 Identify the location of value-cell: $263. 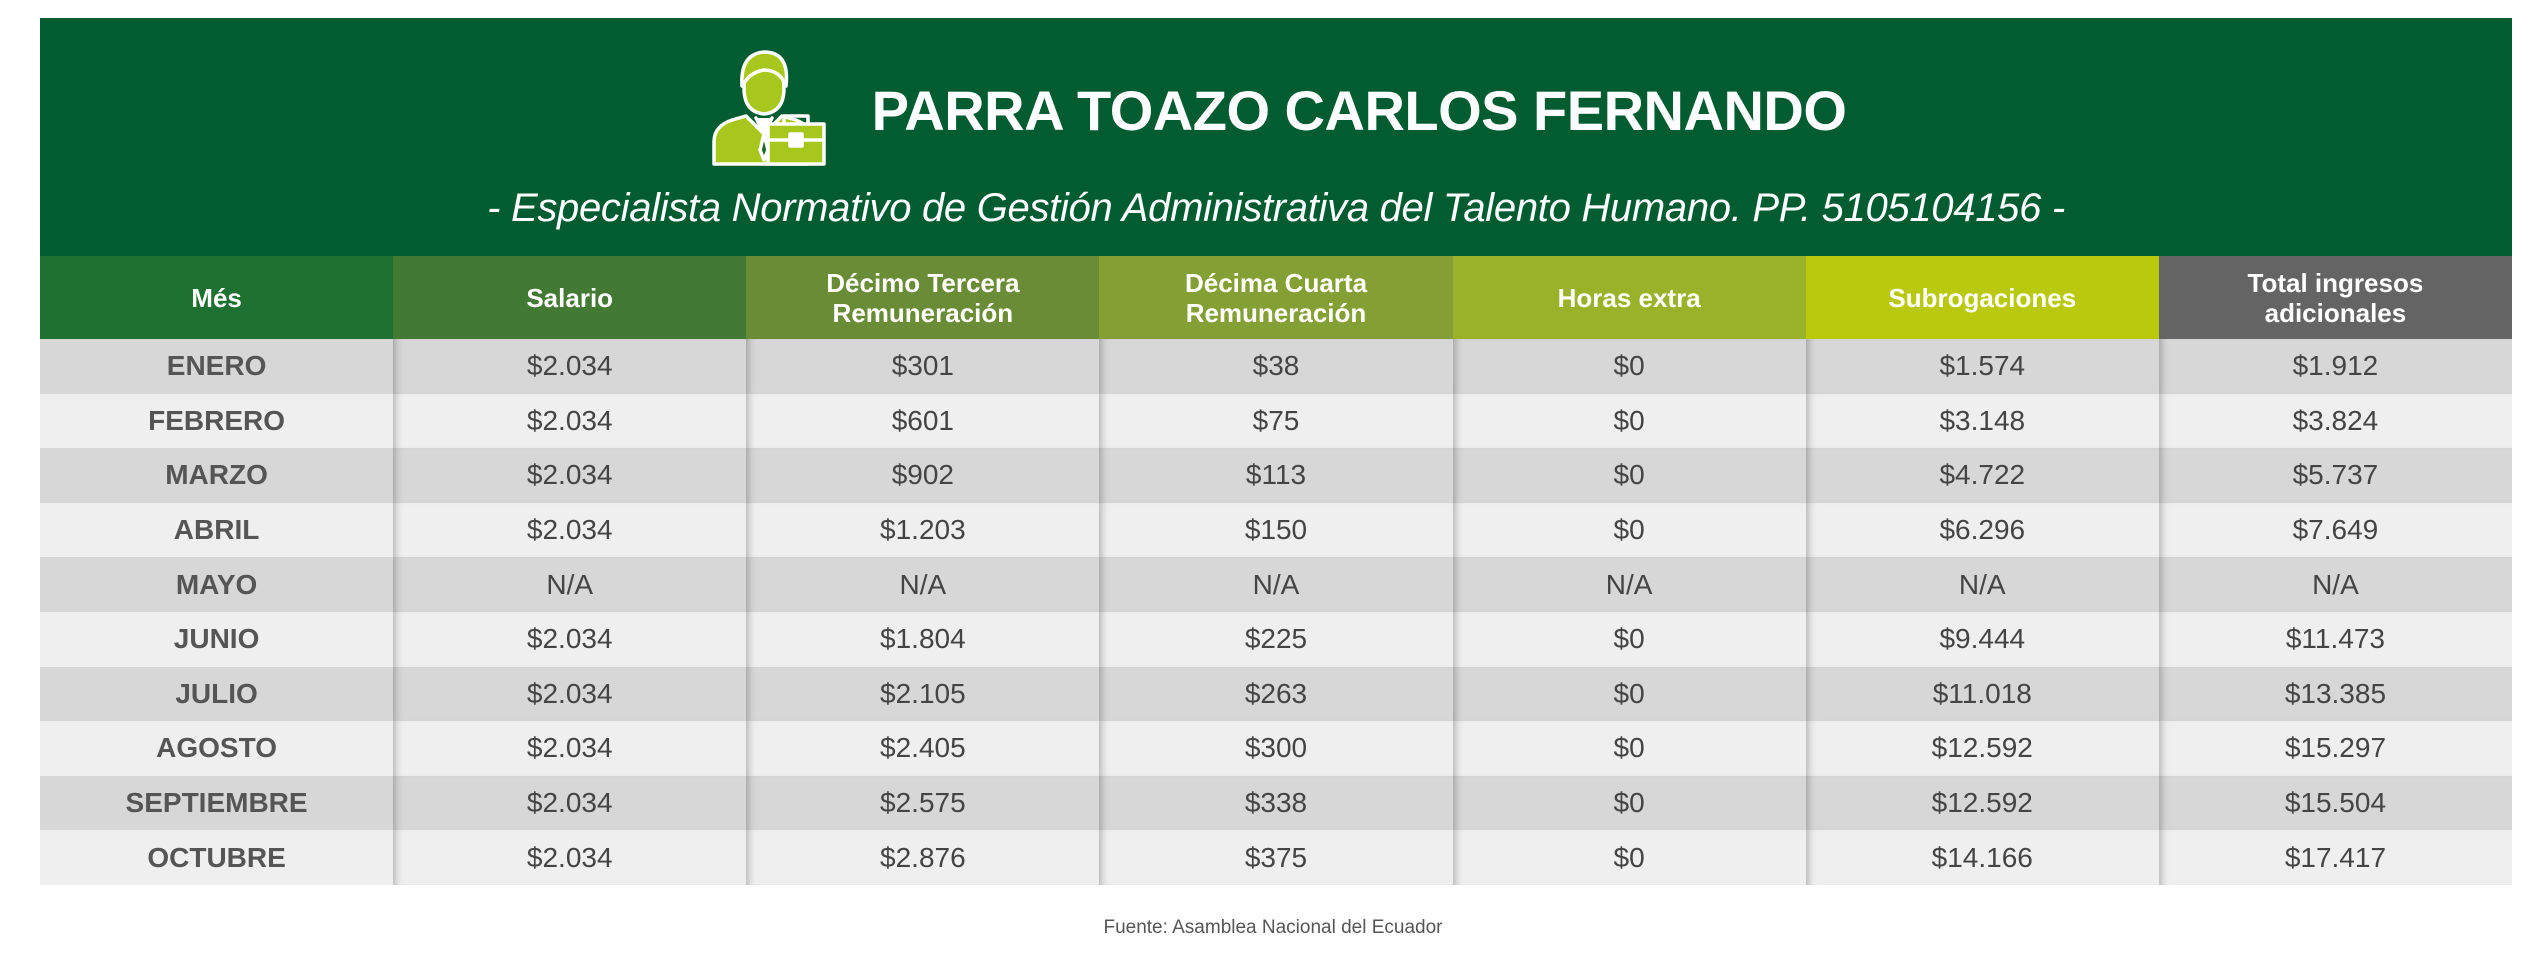
(1276, 694).